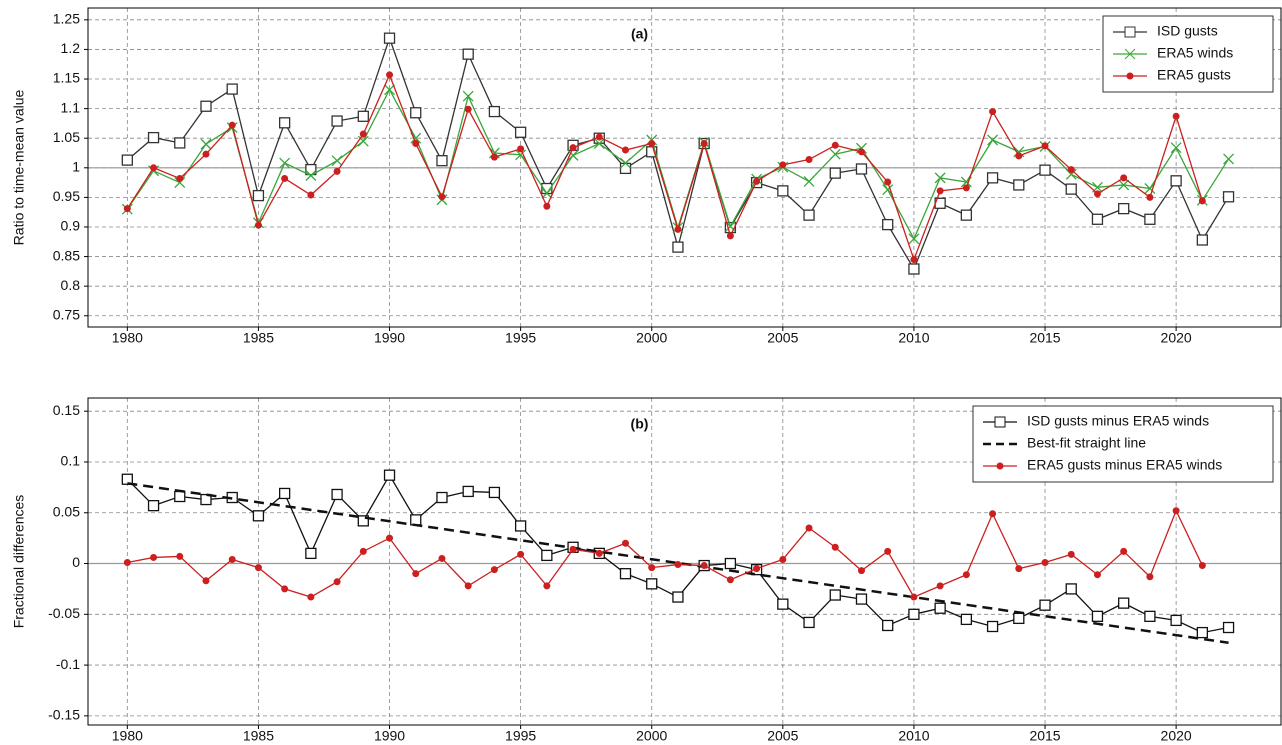  I want to click on x-tick-label: 2010, so click(913, 338).